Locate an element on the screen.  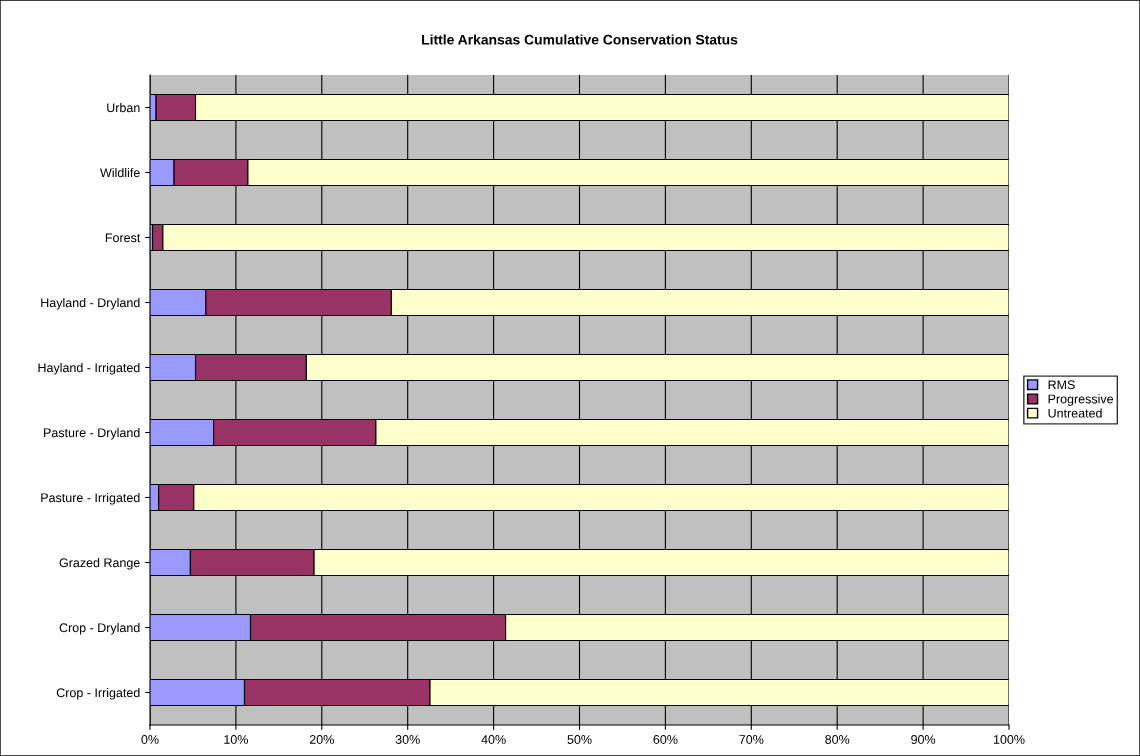
y-tick-label: Pasture - Irrigated is located at coordinates (90, 498).